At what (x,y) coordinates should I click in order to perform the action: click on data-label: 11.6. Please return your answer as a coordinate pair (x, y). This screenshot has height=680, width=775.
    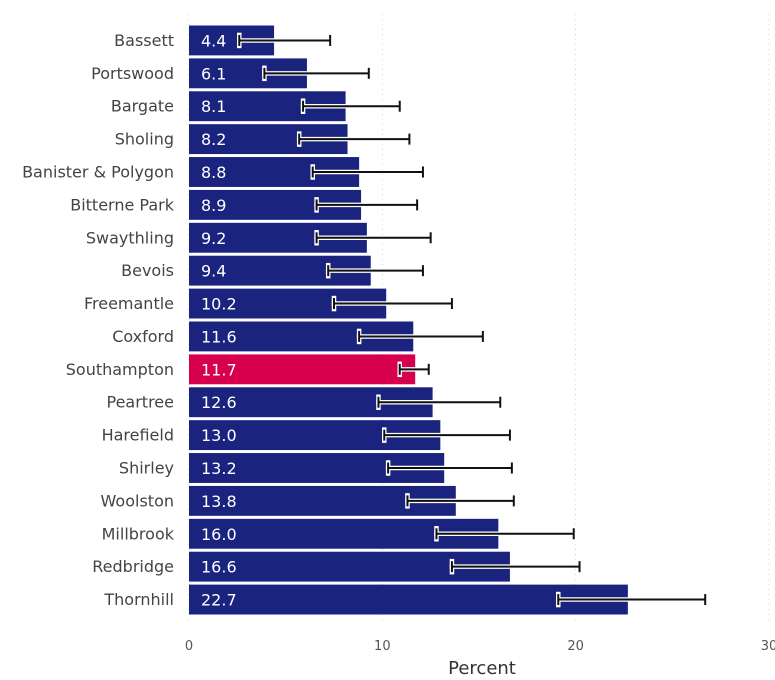
    Looking at the image, I should click on (219, 336).